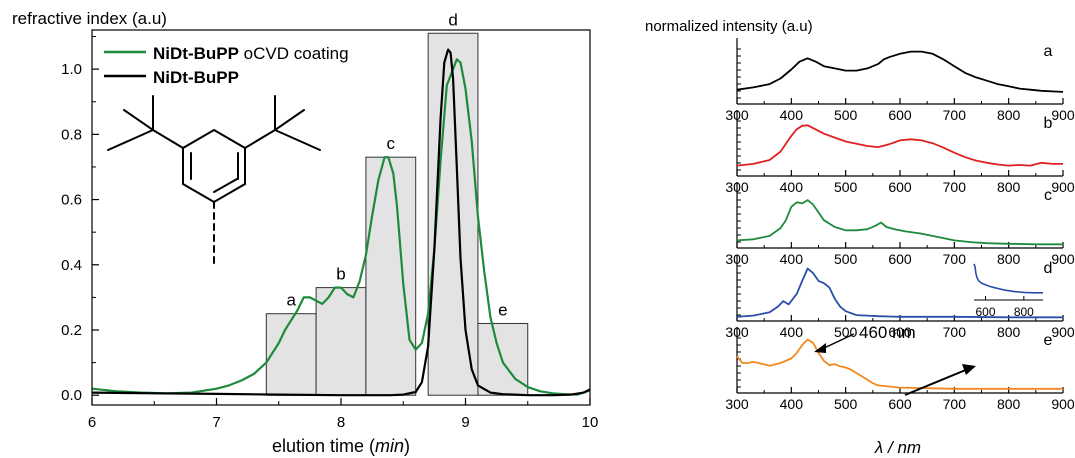 This screenshot has width=1075, height=458. I want to click on panel-label-e: e, so click(1048, 340).